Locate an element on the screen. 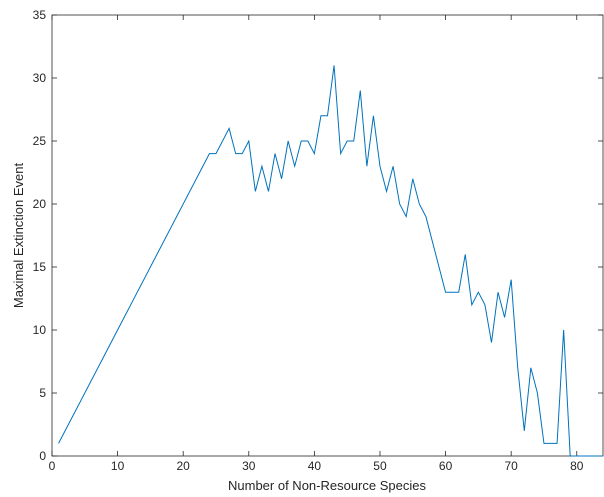 The height and width of the screenshot is (497, 604). y-tick-label: 20 is located at coordinates (40, 204).